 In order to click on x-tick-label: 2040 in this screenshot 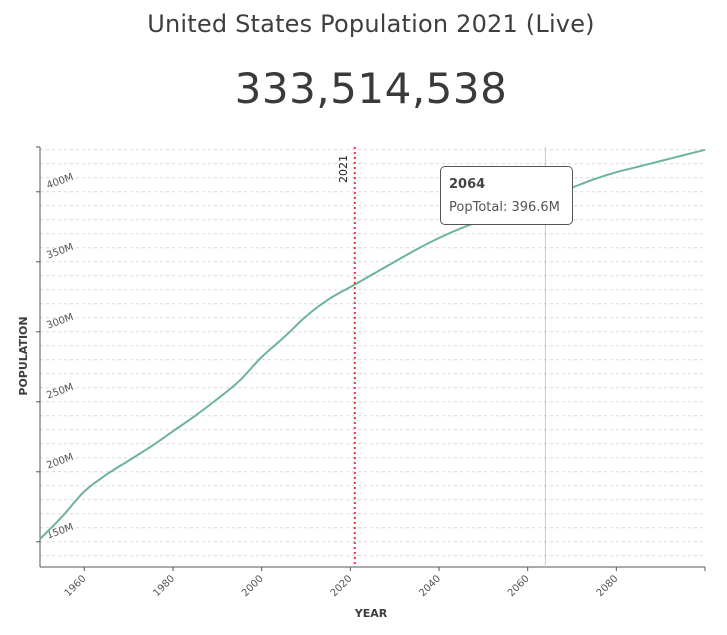, I will do `click(430, 586)`.